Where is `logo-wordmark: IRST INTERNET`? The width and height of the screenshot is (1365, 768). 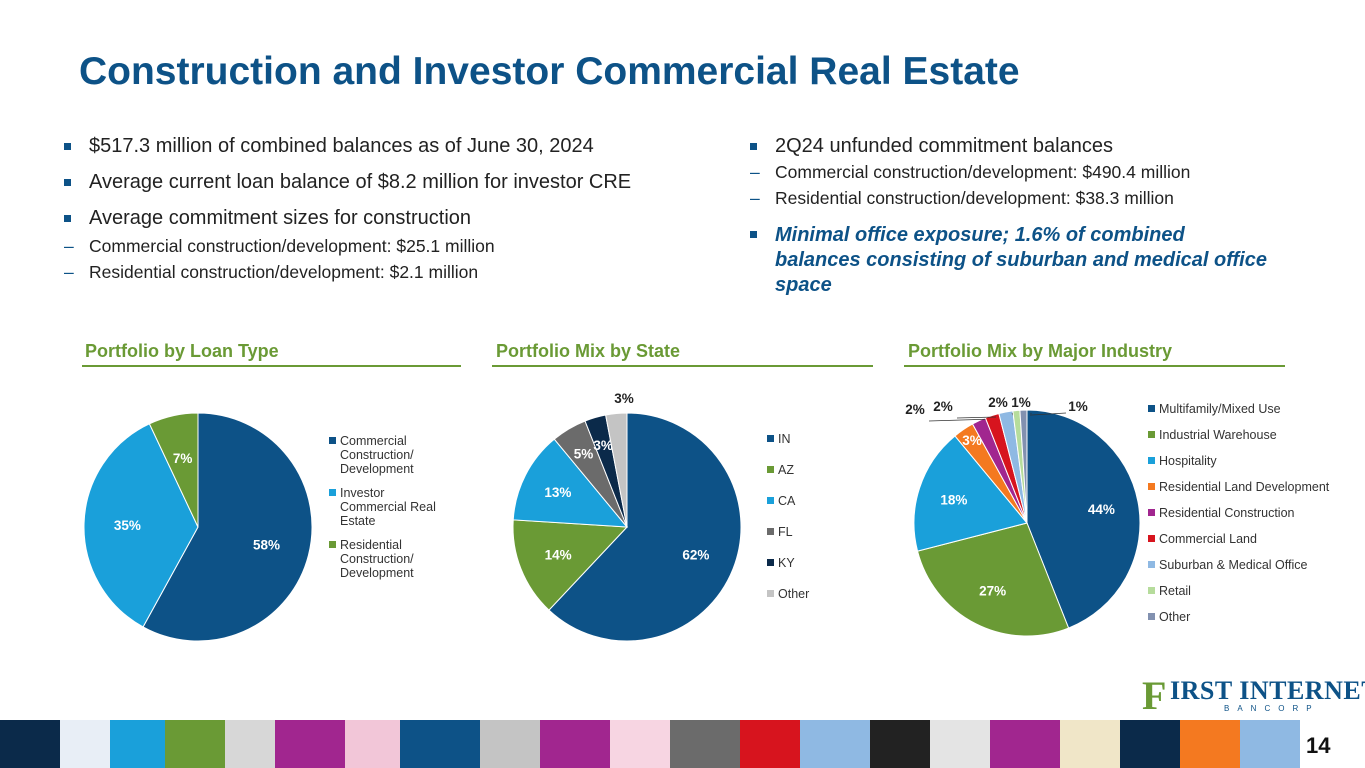 logo-wordmark: IRST INTERNET is located at coordinates (1267, 690).